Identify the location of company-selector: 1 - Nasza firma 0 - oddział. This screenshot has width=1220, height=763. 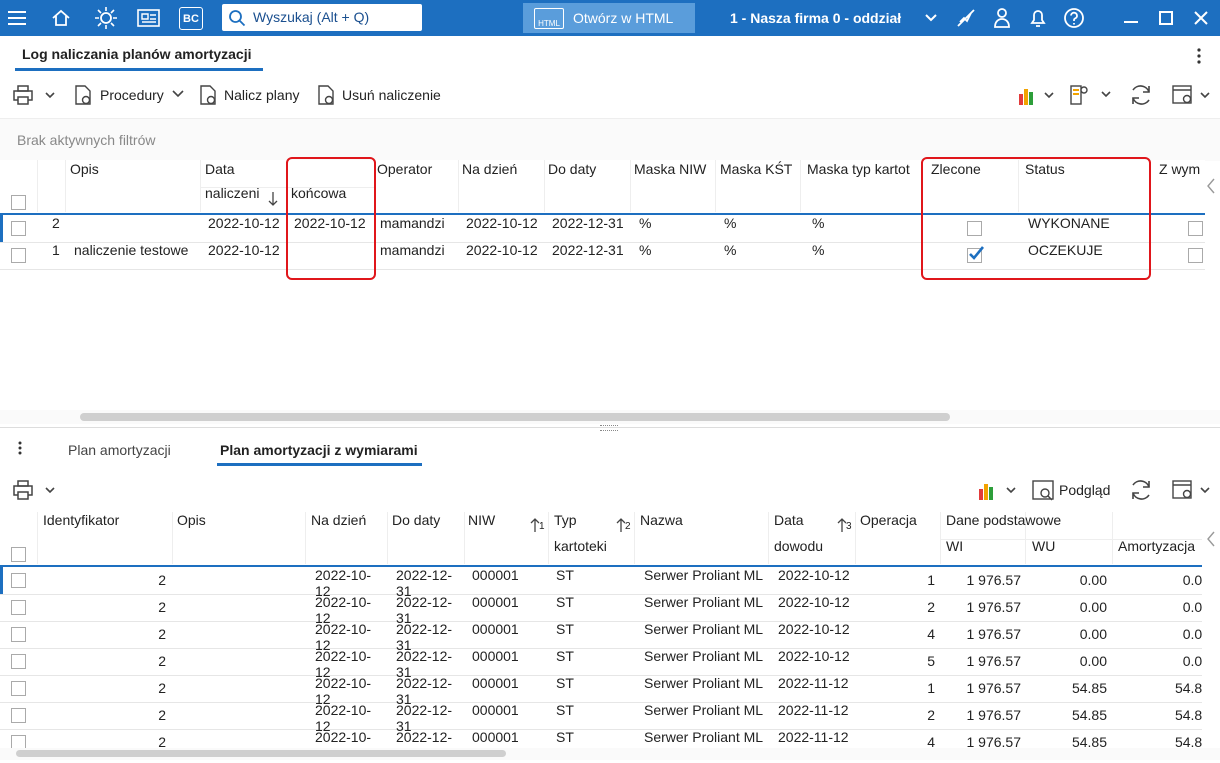
(816, 18).